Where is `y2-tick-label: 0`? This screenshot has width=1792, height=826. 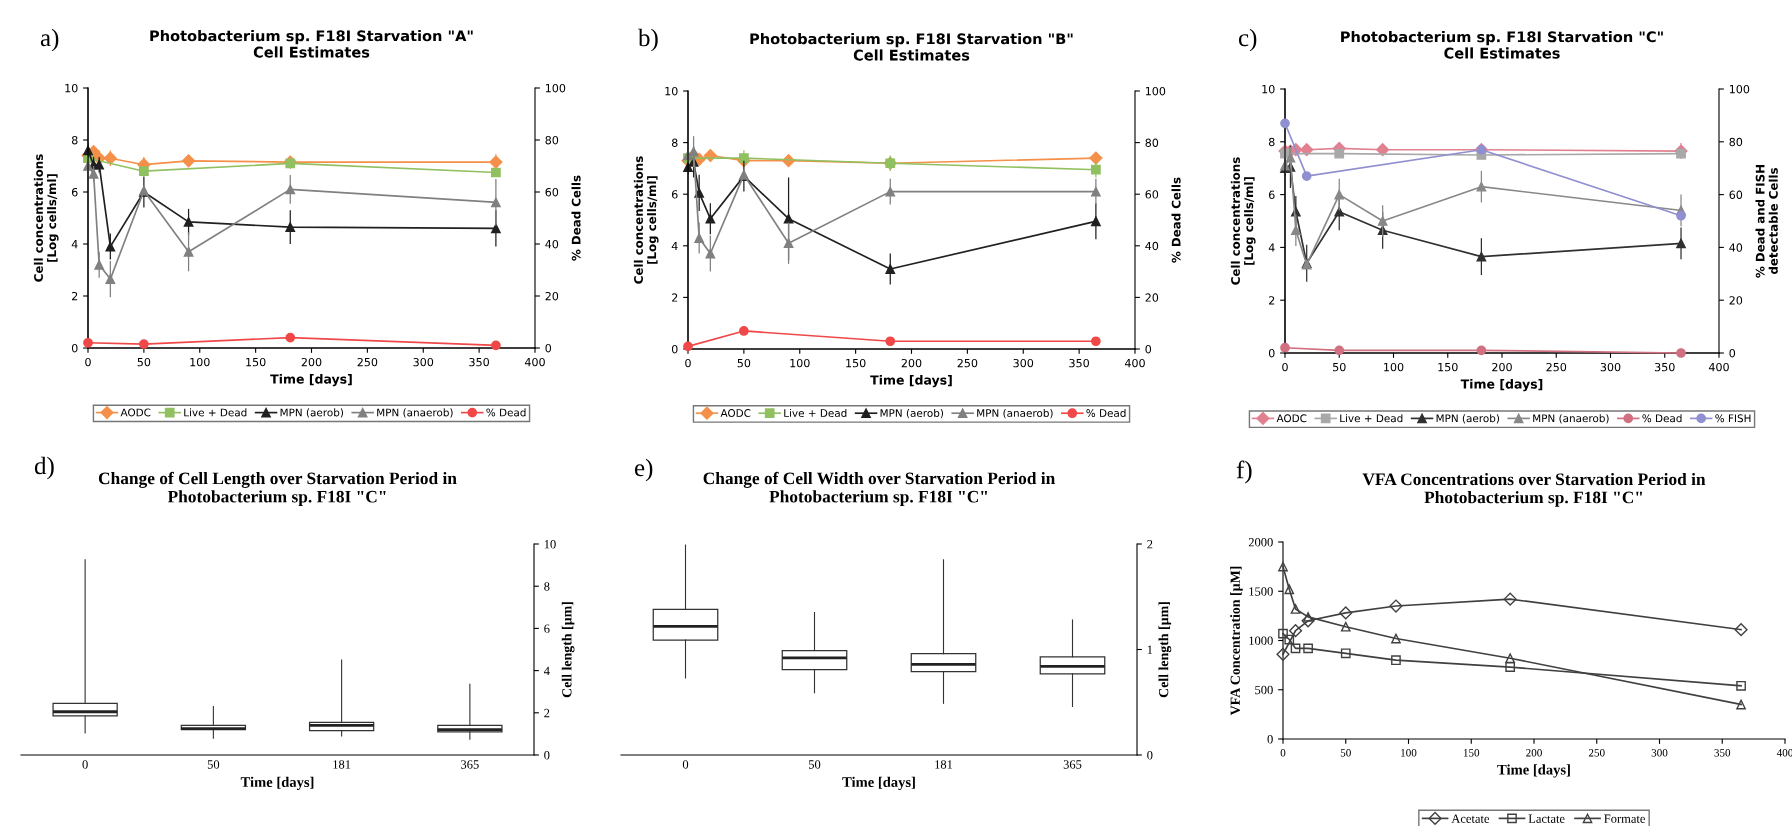 y2-tick-label: 0 is located at coordinates (1732, 353).